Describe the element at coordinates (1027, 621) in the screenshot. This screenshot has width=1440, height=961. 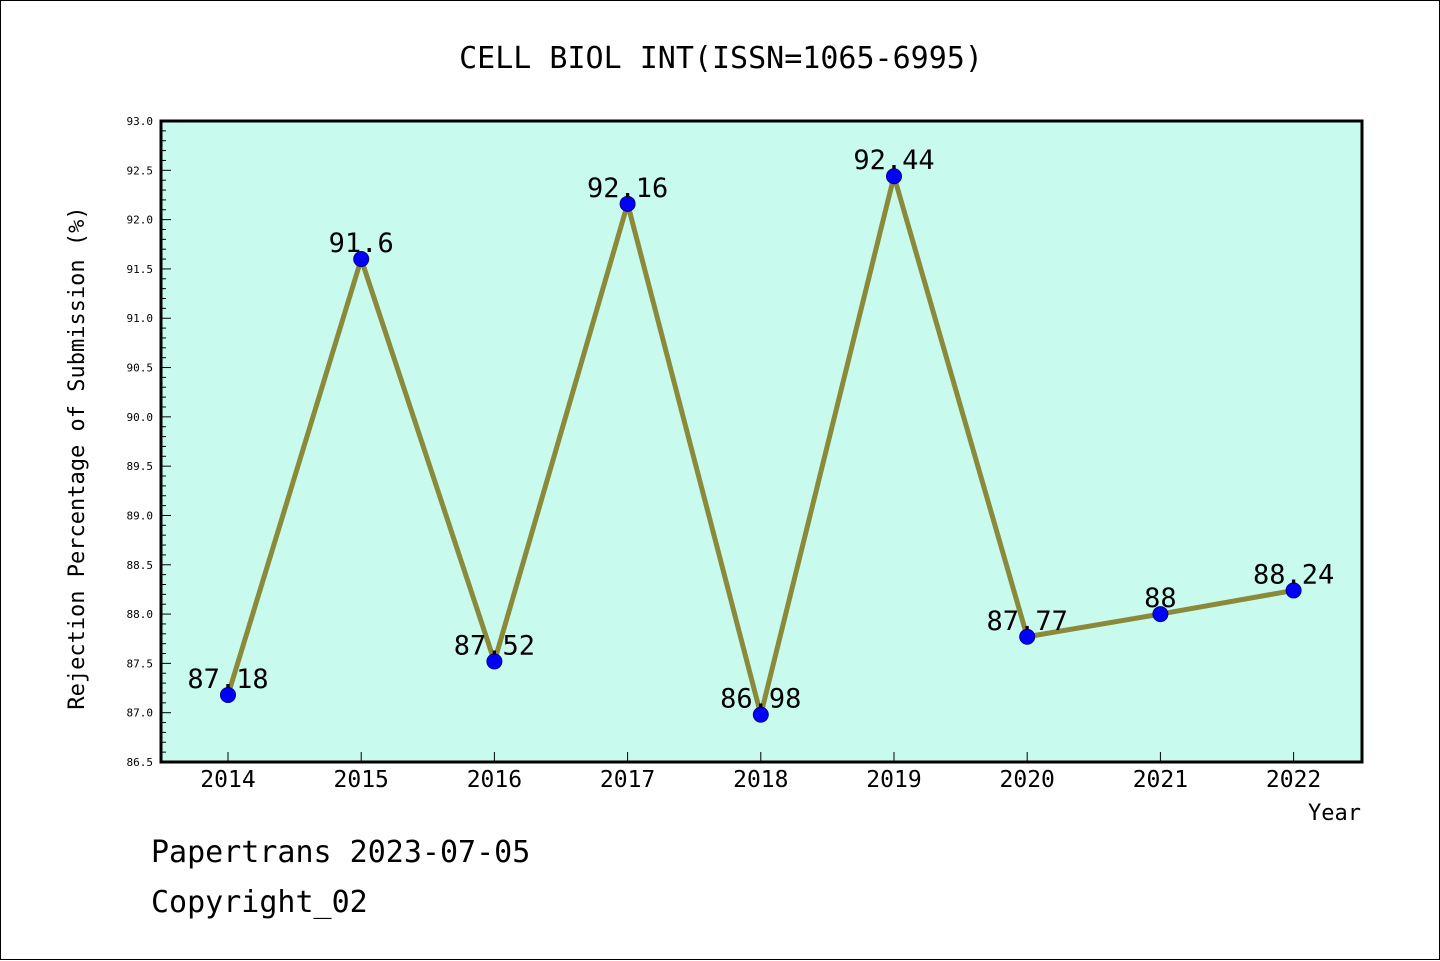
I see `data-label: 87.77` at that location.